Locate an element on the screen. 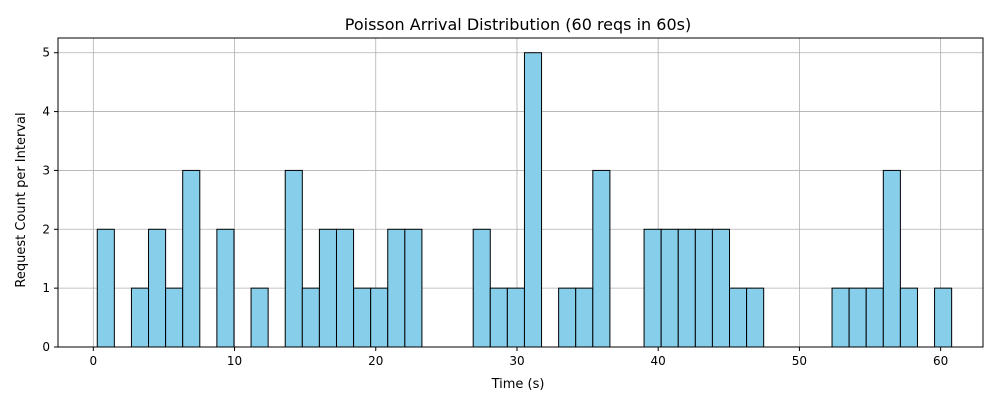 This screenshot has width=1000, height=407. x-tick-label: 40 is located at coordinates (658, 361).